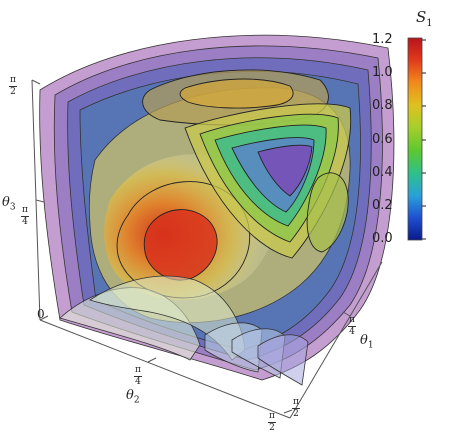 The height and width of the screenshot is (439, 454). Describe the element at coordinates (236, 93) in the screenshot. I see `contour-top-inner` at that location.